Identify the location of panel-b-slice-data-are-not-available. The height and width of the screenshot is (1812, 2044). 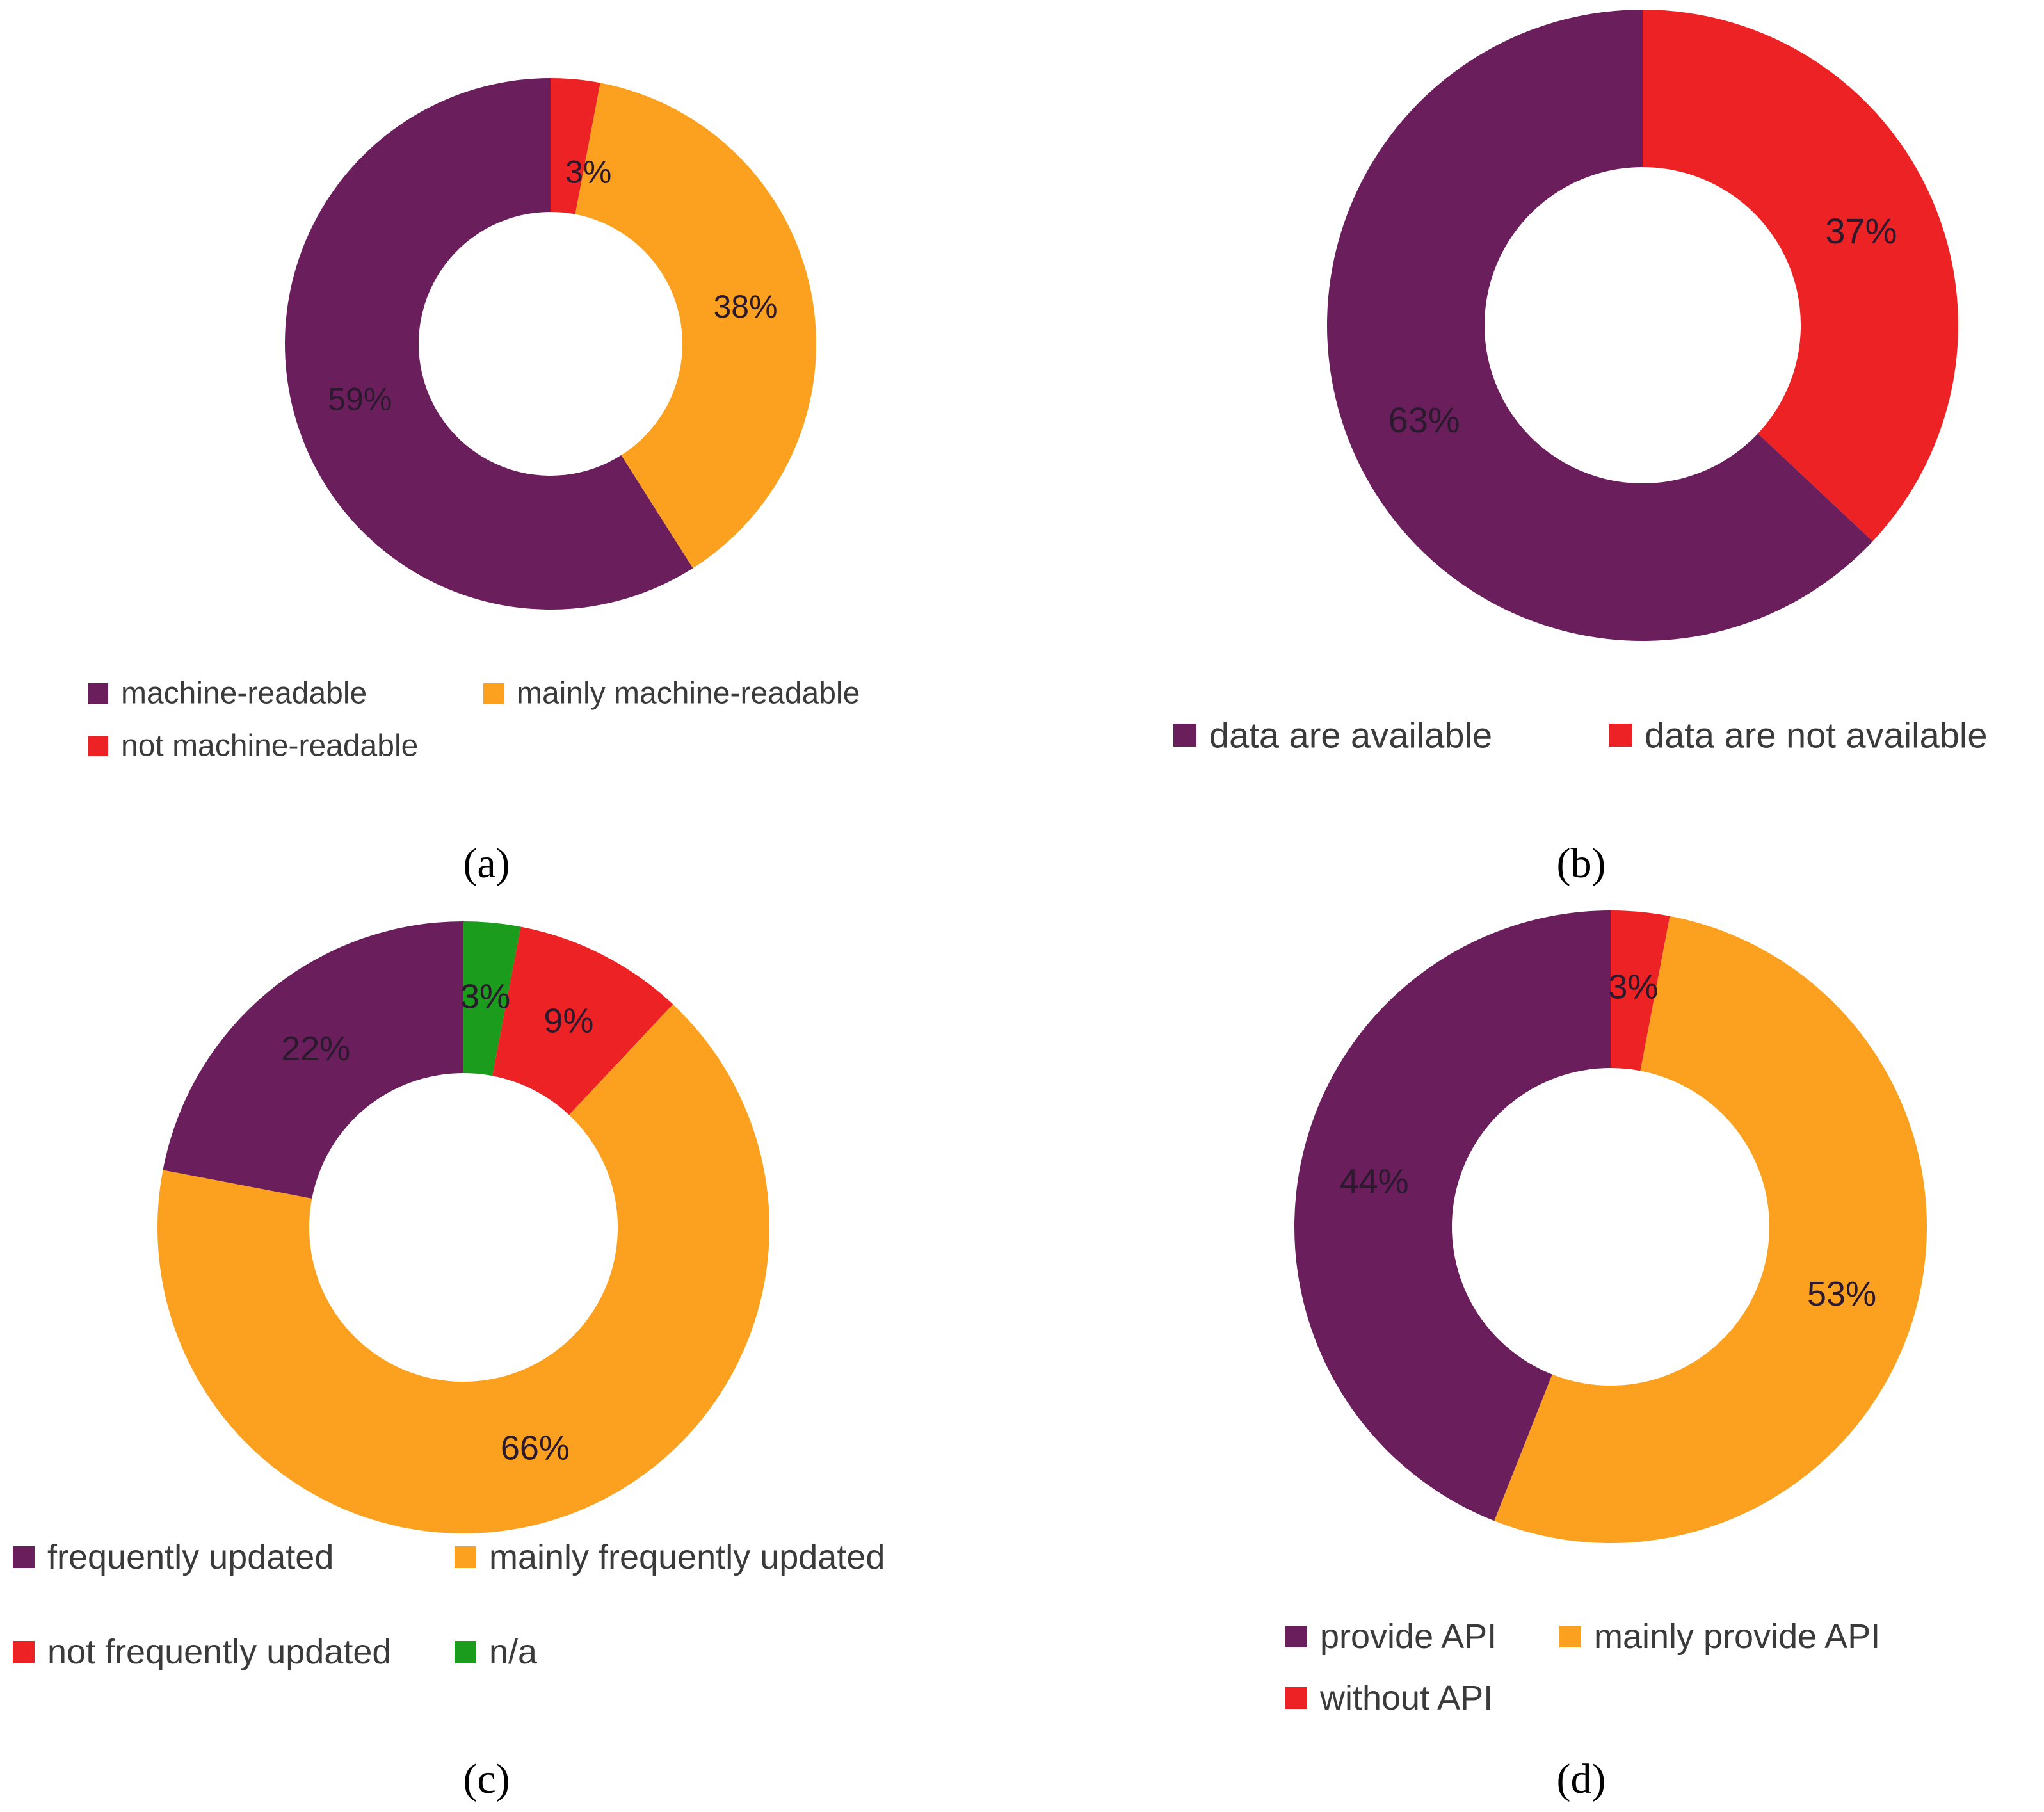
(1800, 276).